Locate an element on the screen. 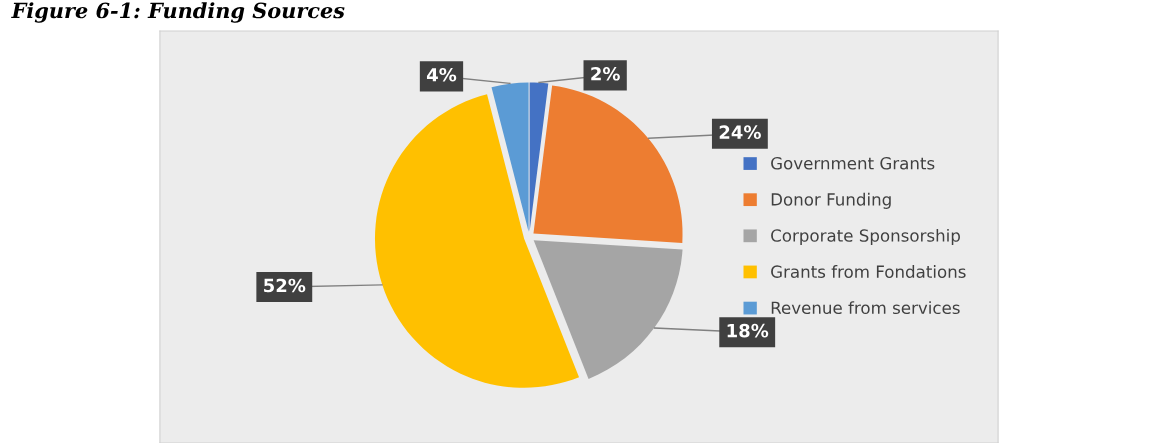 The image size is (1158, 443). data-label: 4% is located at coordinates (441, 74).